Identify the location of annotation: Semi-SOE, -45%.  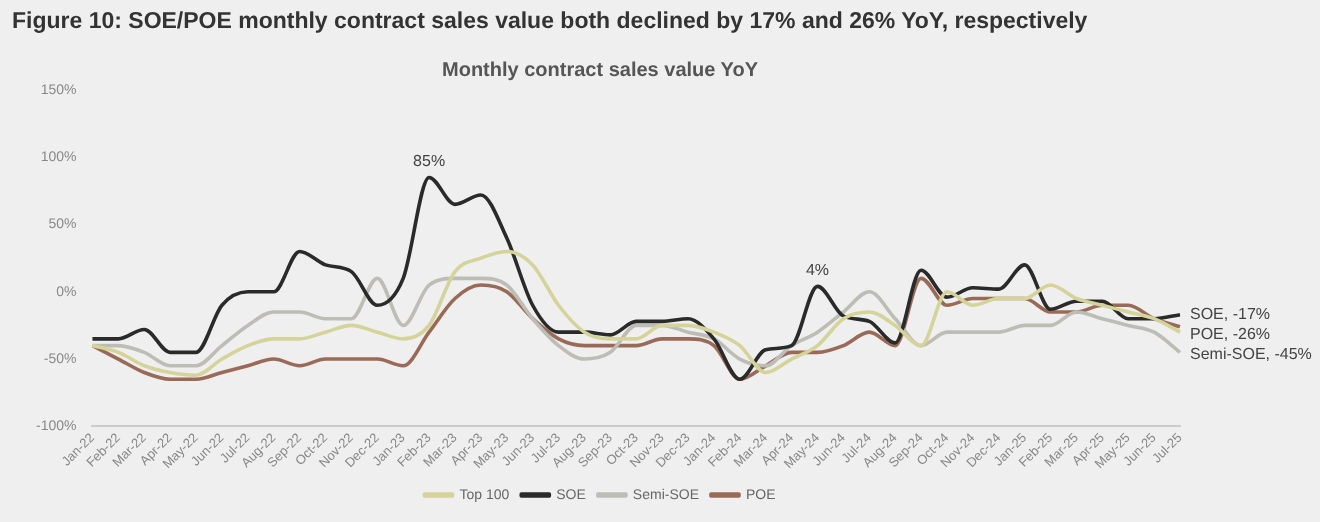
(1251, 354).